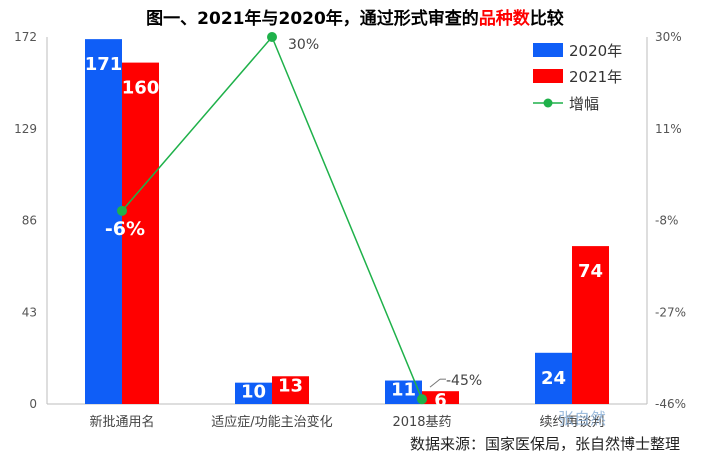  Describe the element at coordinates (590, 271) in the screenshot. I see `bar-2021-label: 74` at that location.